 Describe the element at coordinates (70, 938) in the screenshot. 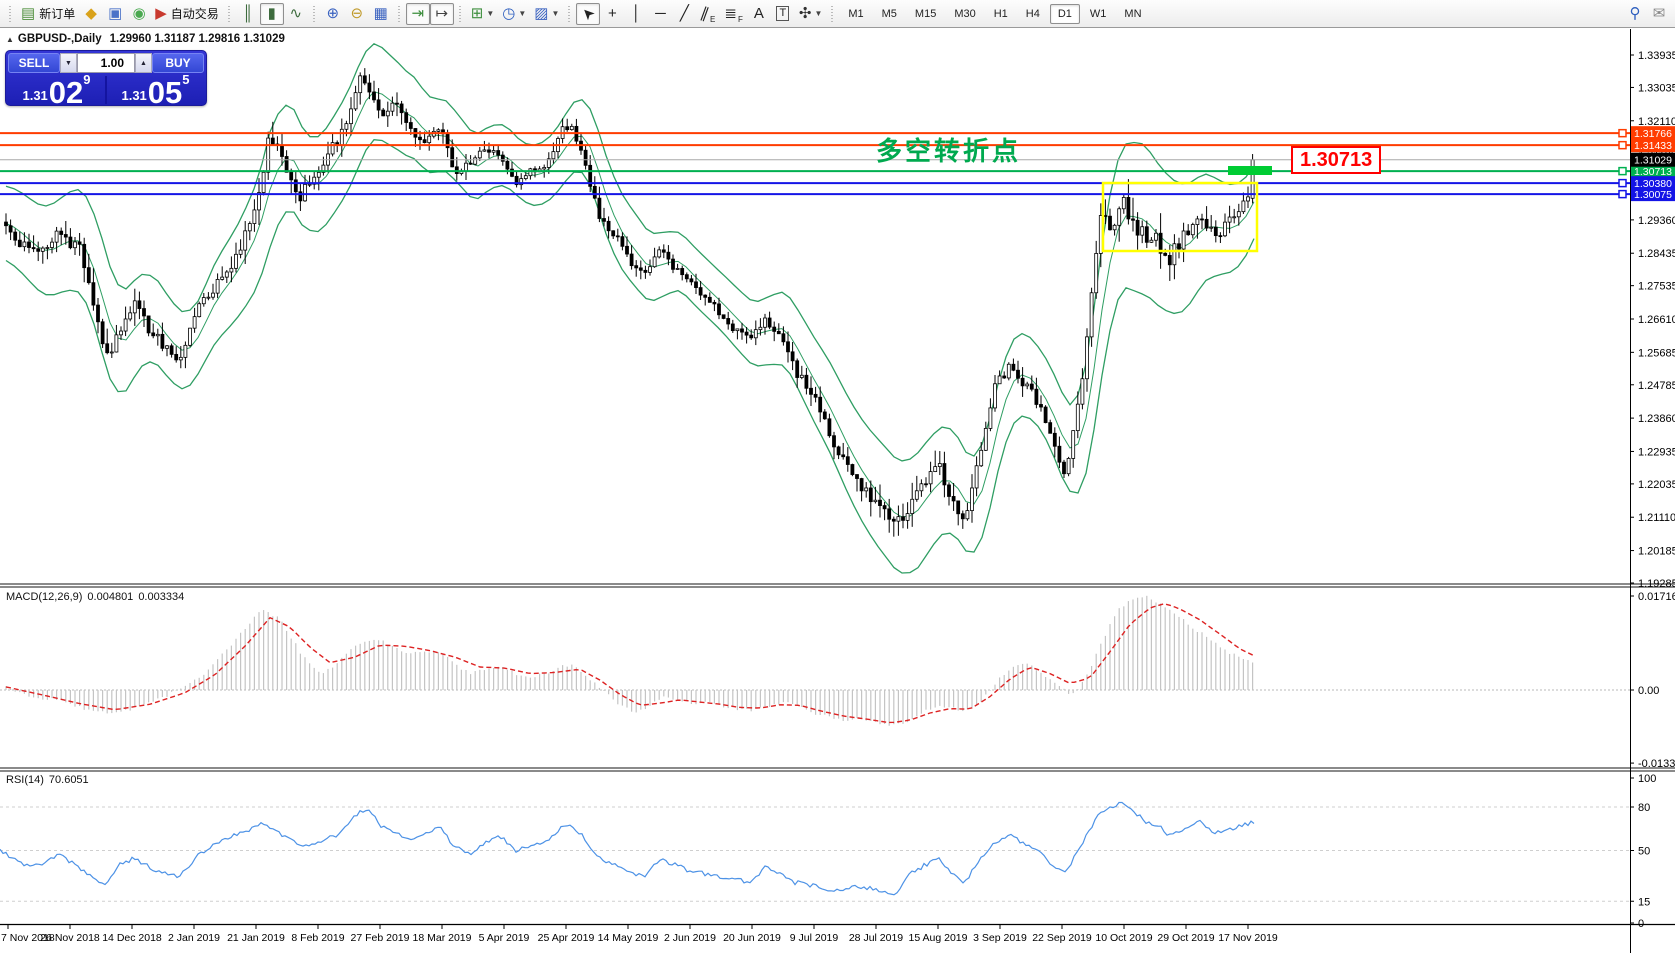

I see `date-tick-label: 26 Nov 2018` at that location.